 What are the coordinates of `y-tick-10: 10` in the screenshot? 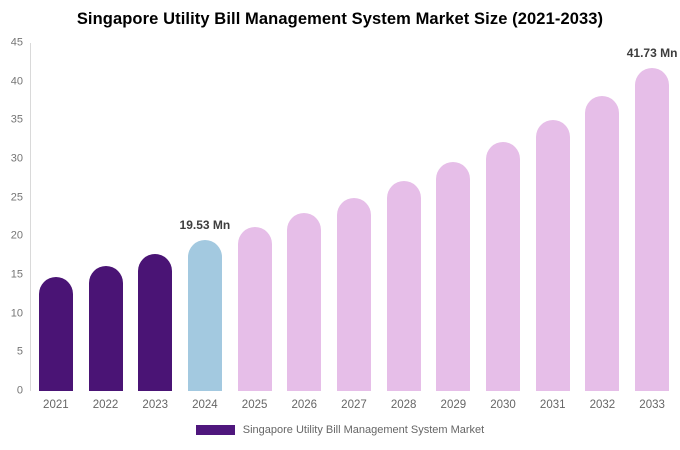 It's located at (16, 313).